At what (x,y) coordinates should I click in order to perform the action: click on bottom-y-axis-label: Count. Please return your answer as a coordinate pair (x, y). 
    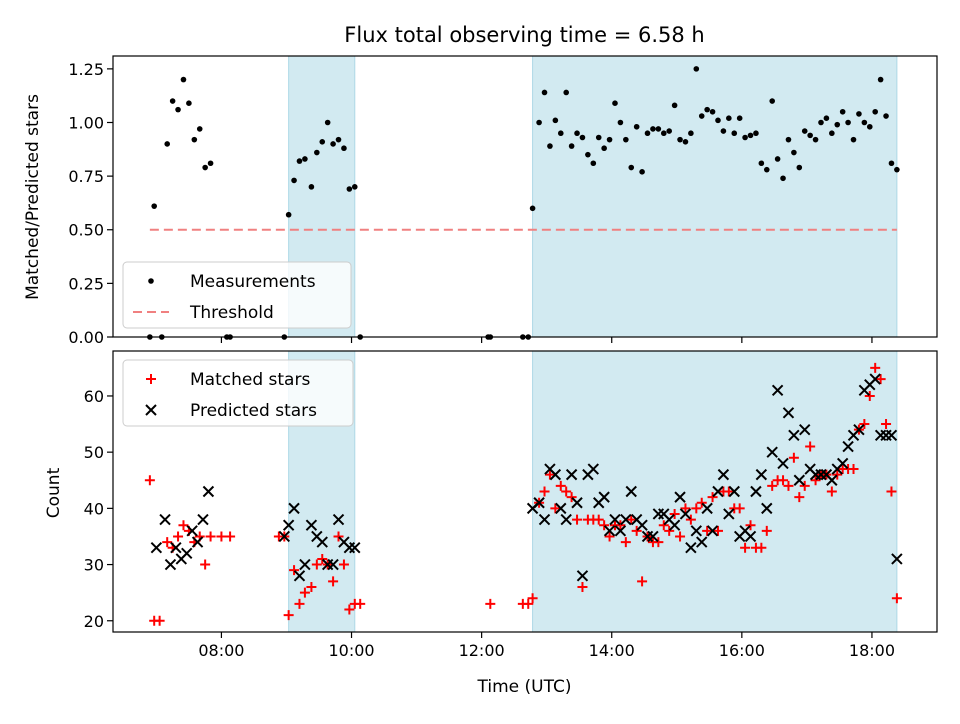
    Looking at the image, I should click on (54, 492).